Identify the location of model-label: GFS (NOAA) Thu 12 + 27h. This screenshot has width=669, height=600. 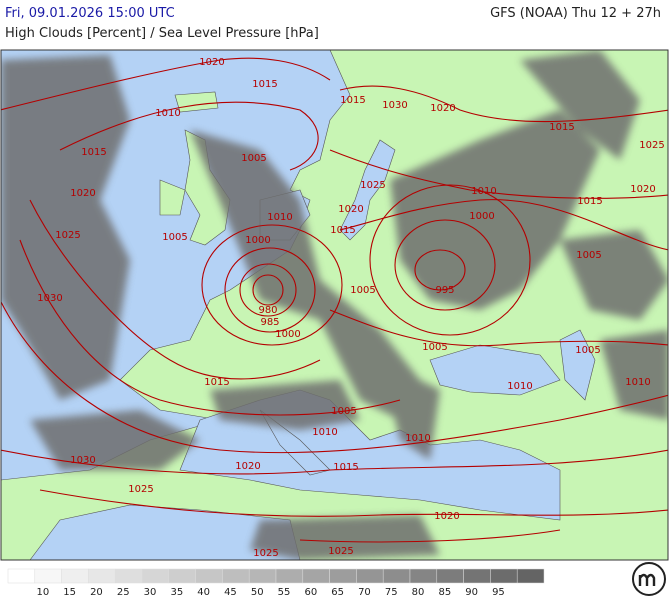
(575, 13).